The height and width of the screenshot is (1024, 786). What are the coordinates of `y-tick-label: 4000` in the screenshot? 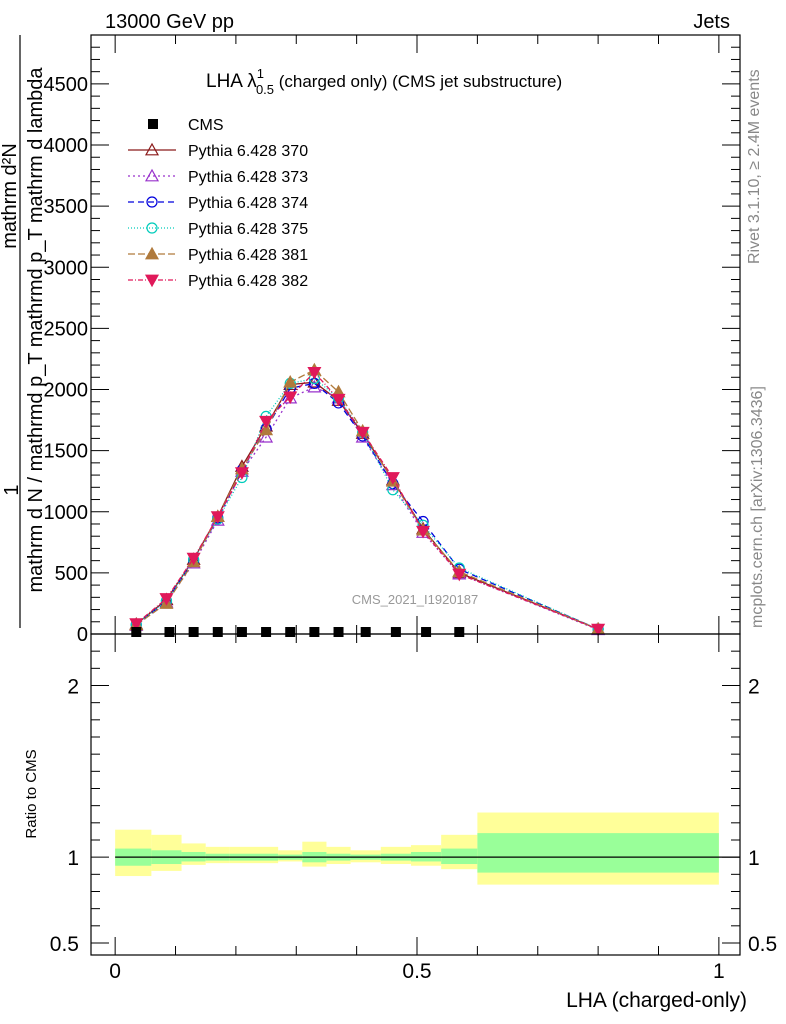 It's located at (66, 146).